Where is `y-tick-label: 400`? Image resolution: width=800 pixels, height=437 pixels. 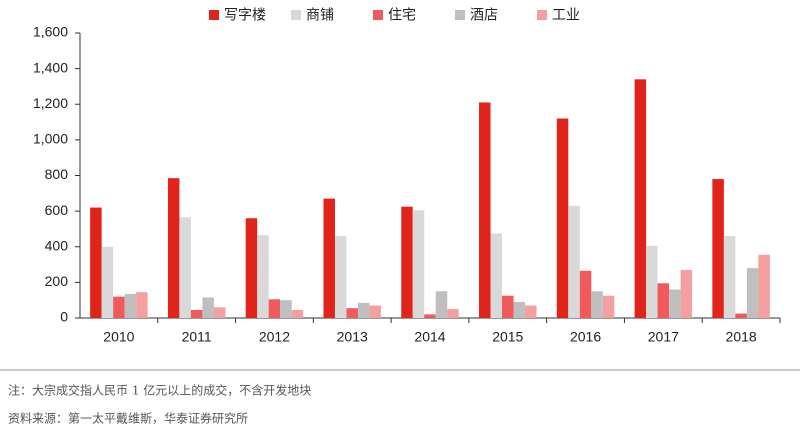
y-tick-label: 400 is located at coordinates (57, 245).